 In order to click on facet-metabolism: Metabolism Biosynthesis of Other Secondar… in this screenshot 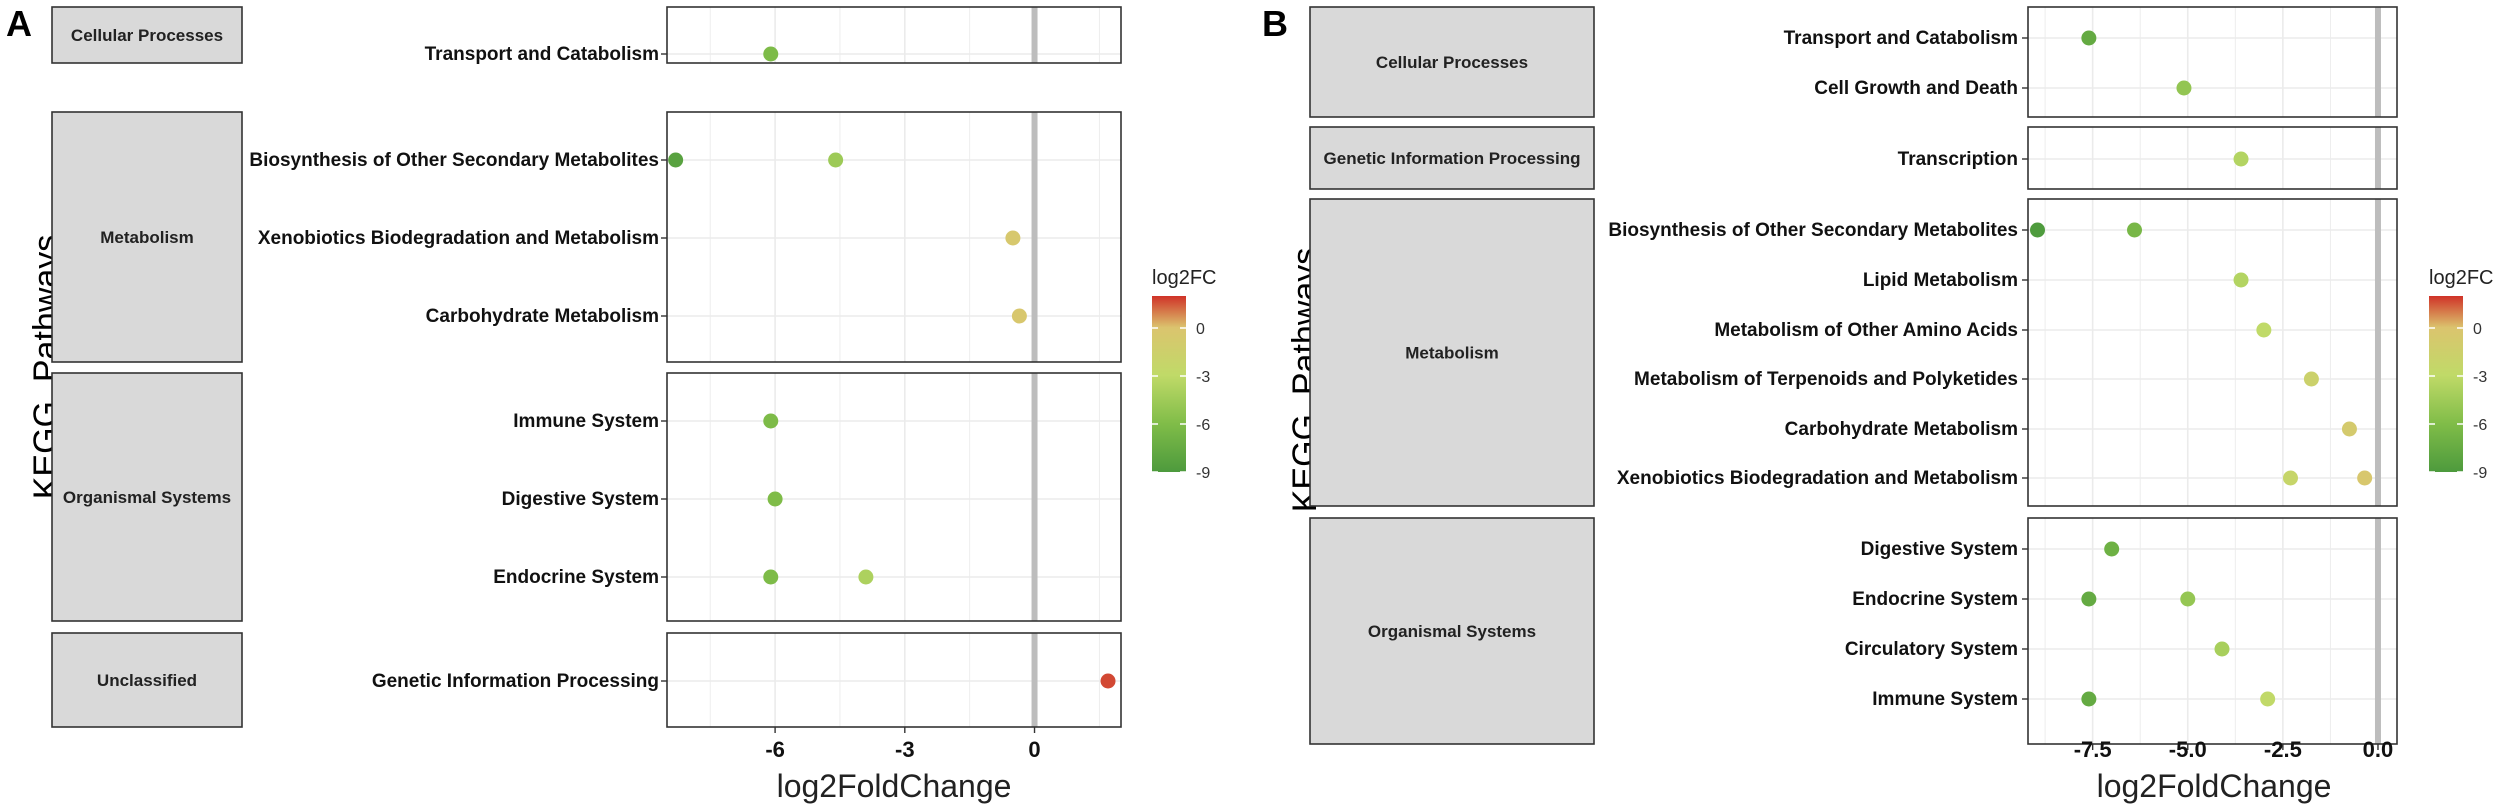, I will do `click(586, 237)`.